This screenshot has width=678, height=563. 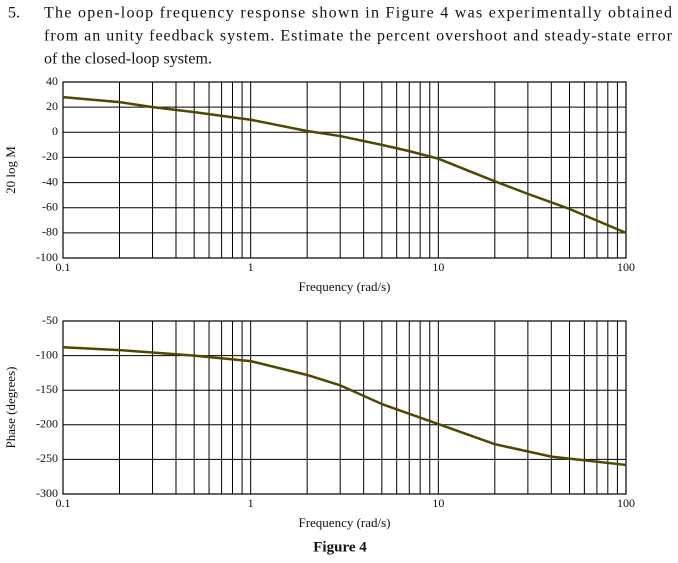 I want to click on y-tick-label: -20, so click(x=50, y=156).